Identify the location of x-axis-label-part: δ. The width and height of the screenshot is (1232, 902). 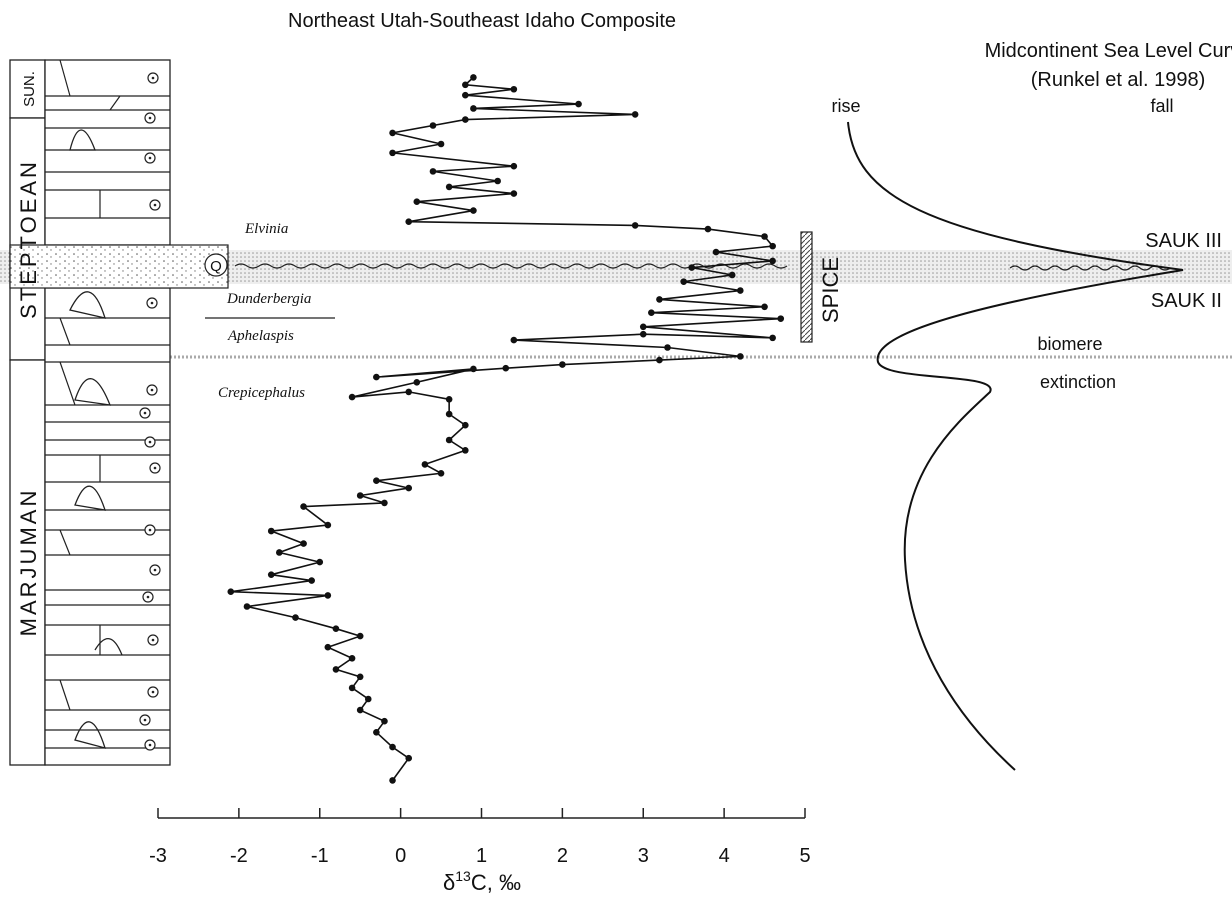
(449, 882).